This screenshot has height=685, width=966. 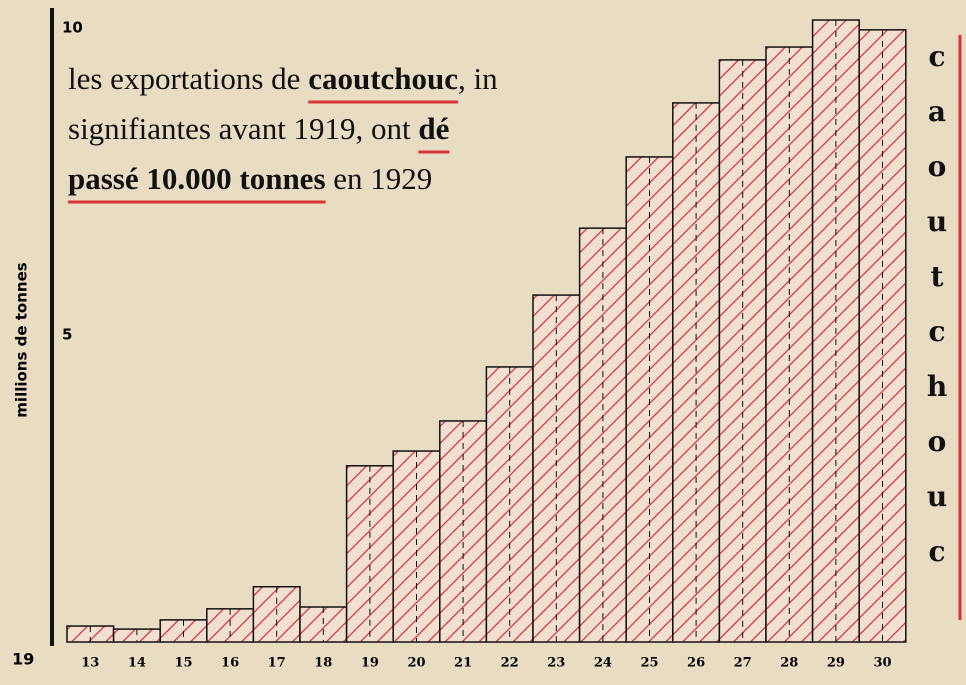 I want to click on x-tick-label: 28, so click(x=789, y=663).